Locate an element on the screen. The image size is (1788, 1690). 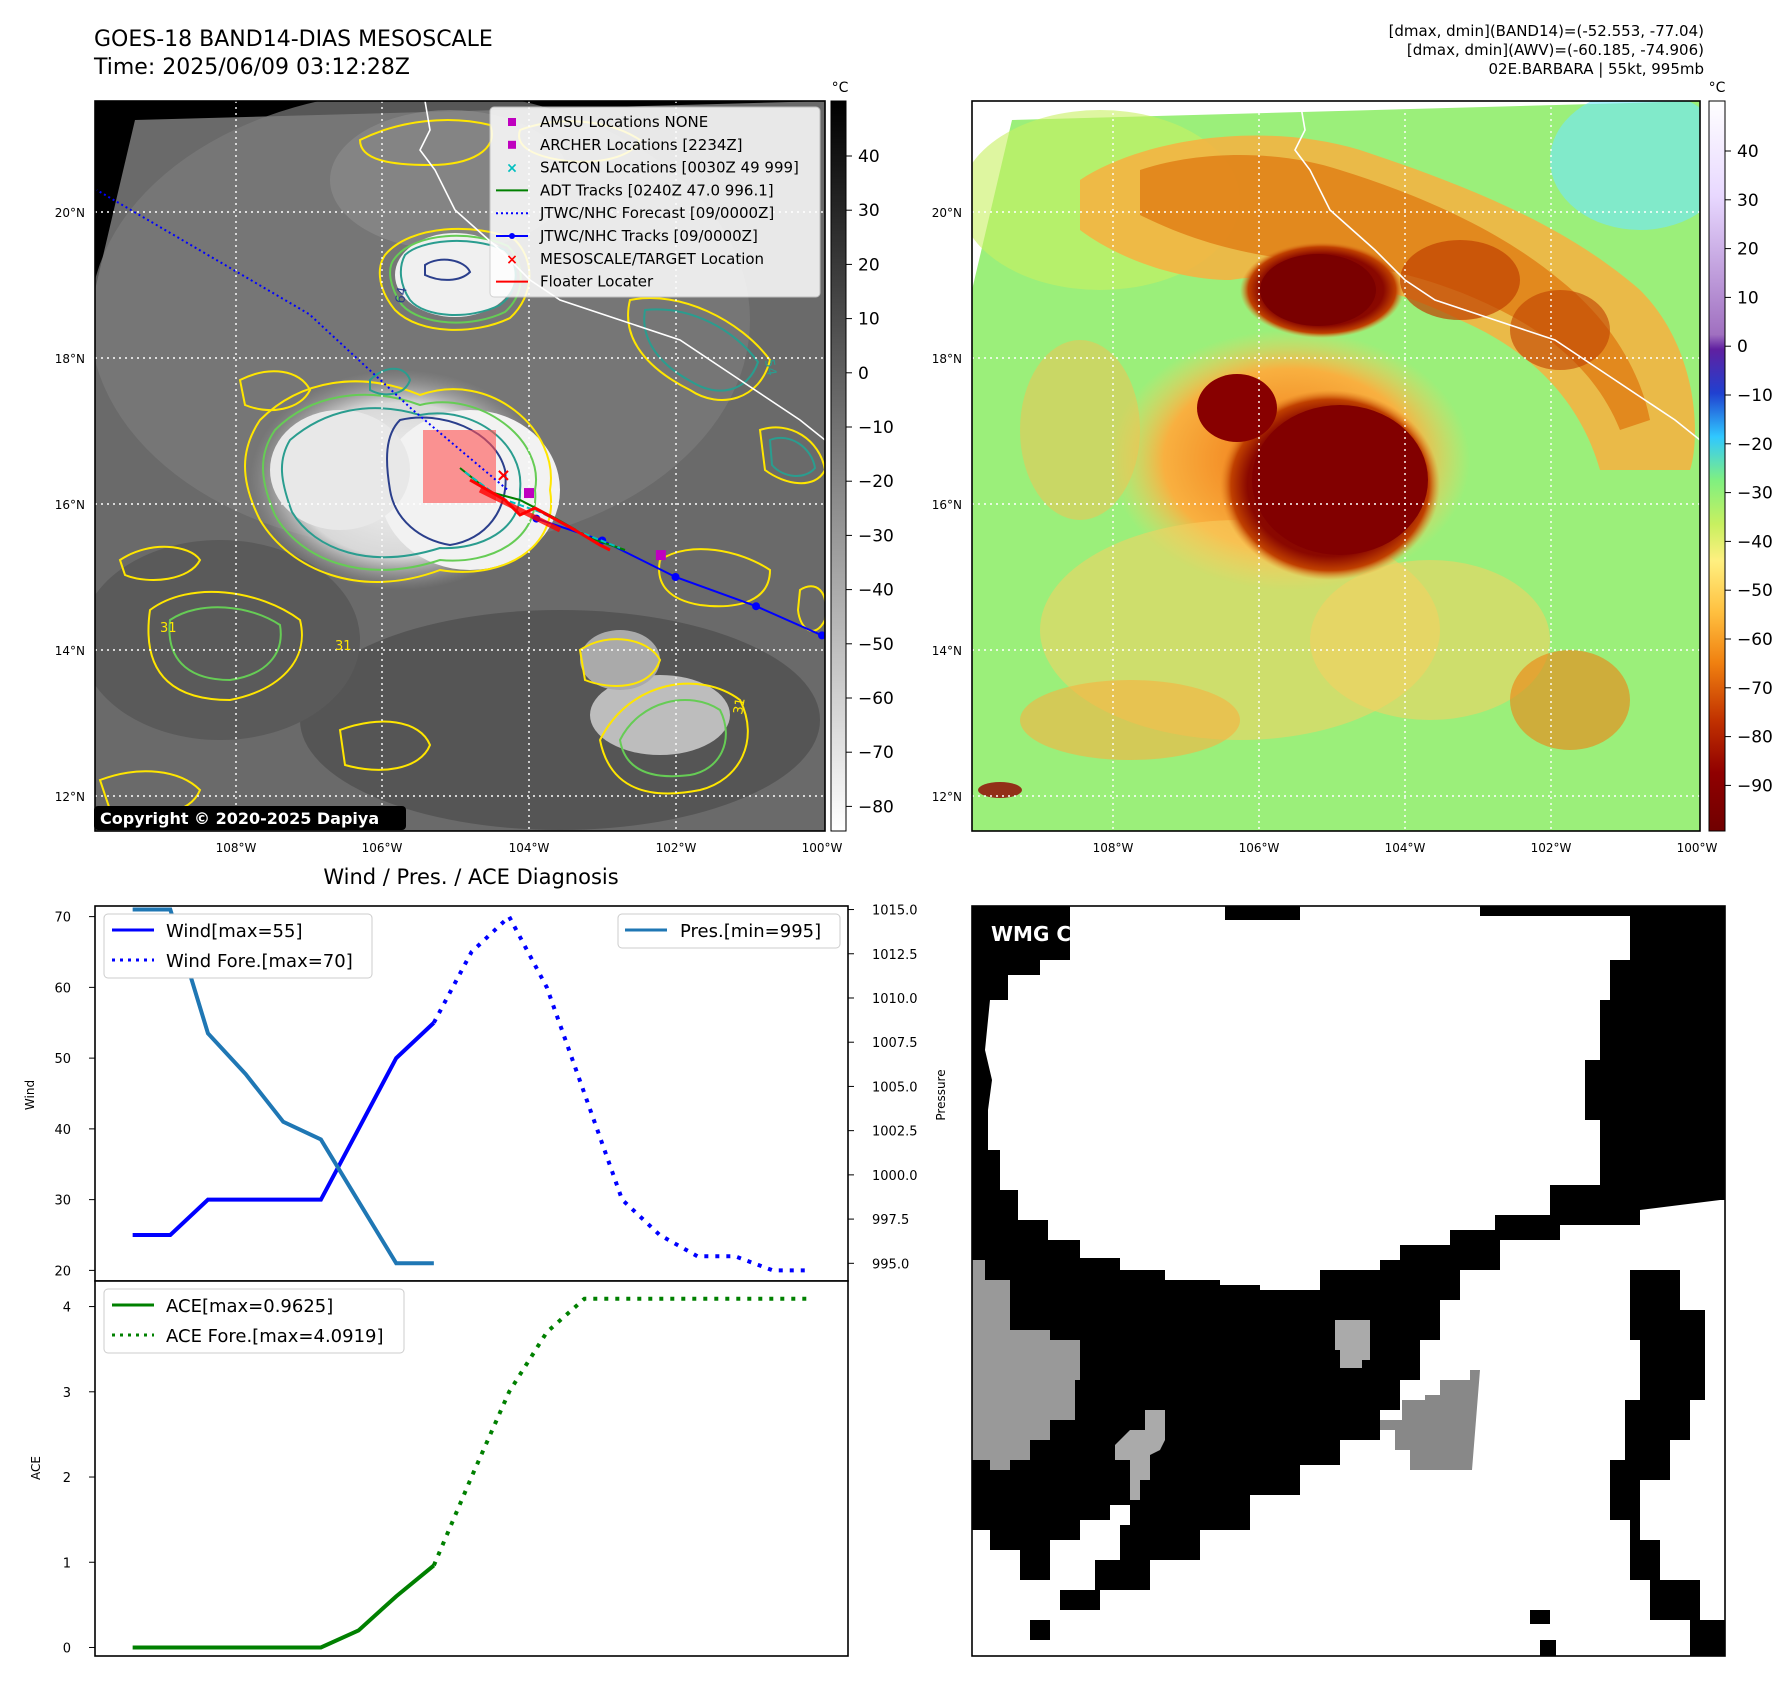
wmg-count-label: WMG Count: 0 is located at coordinates (1071, 934).